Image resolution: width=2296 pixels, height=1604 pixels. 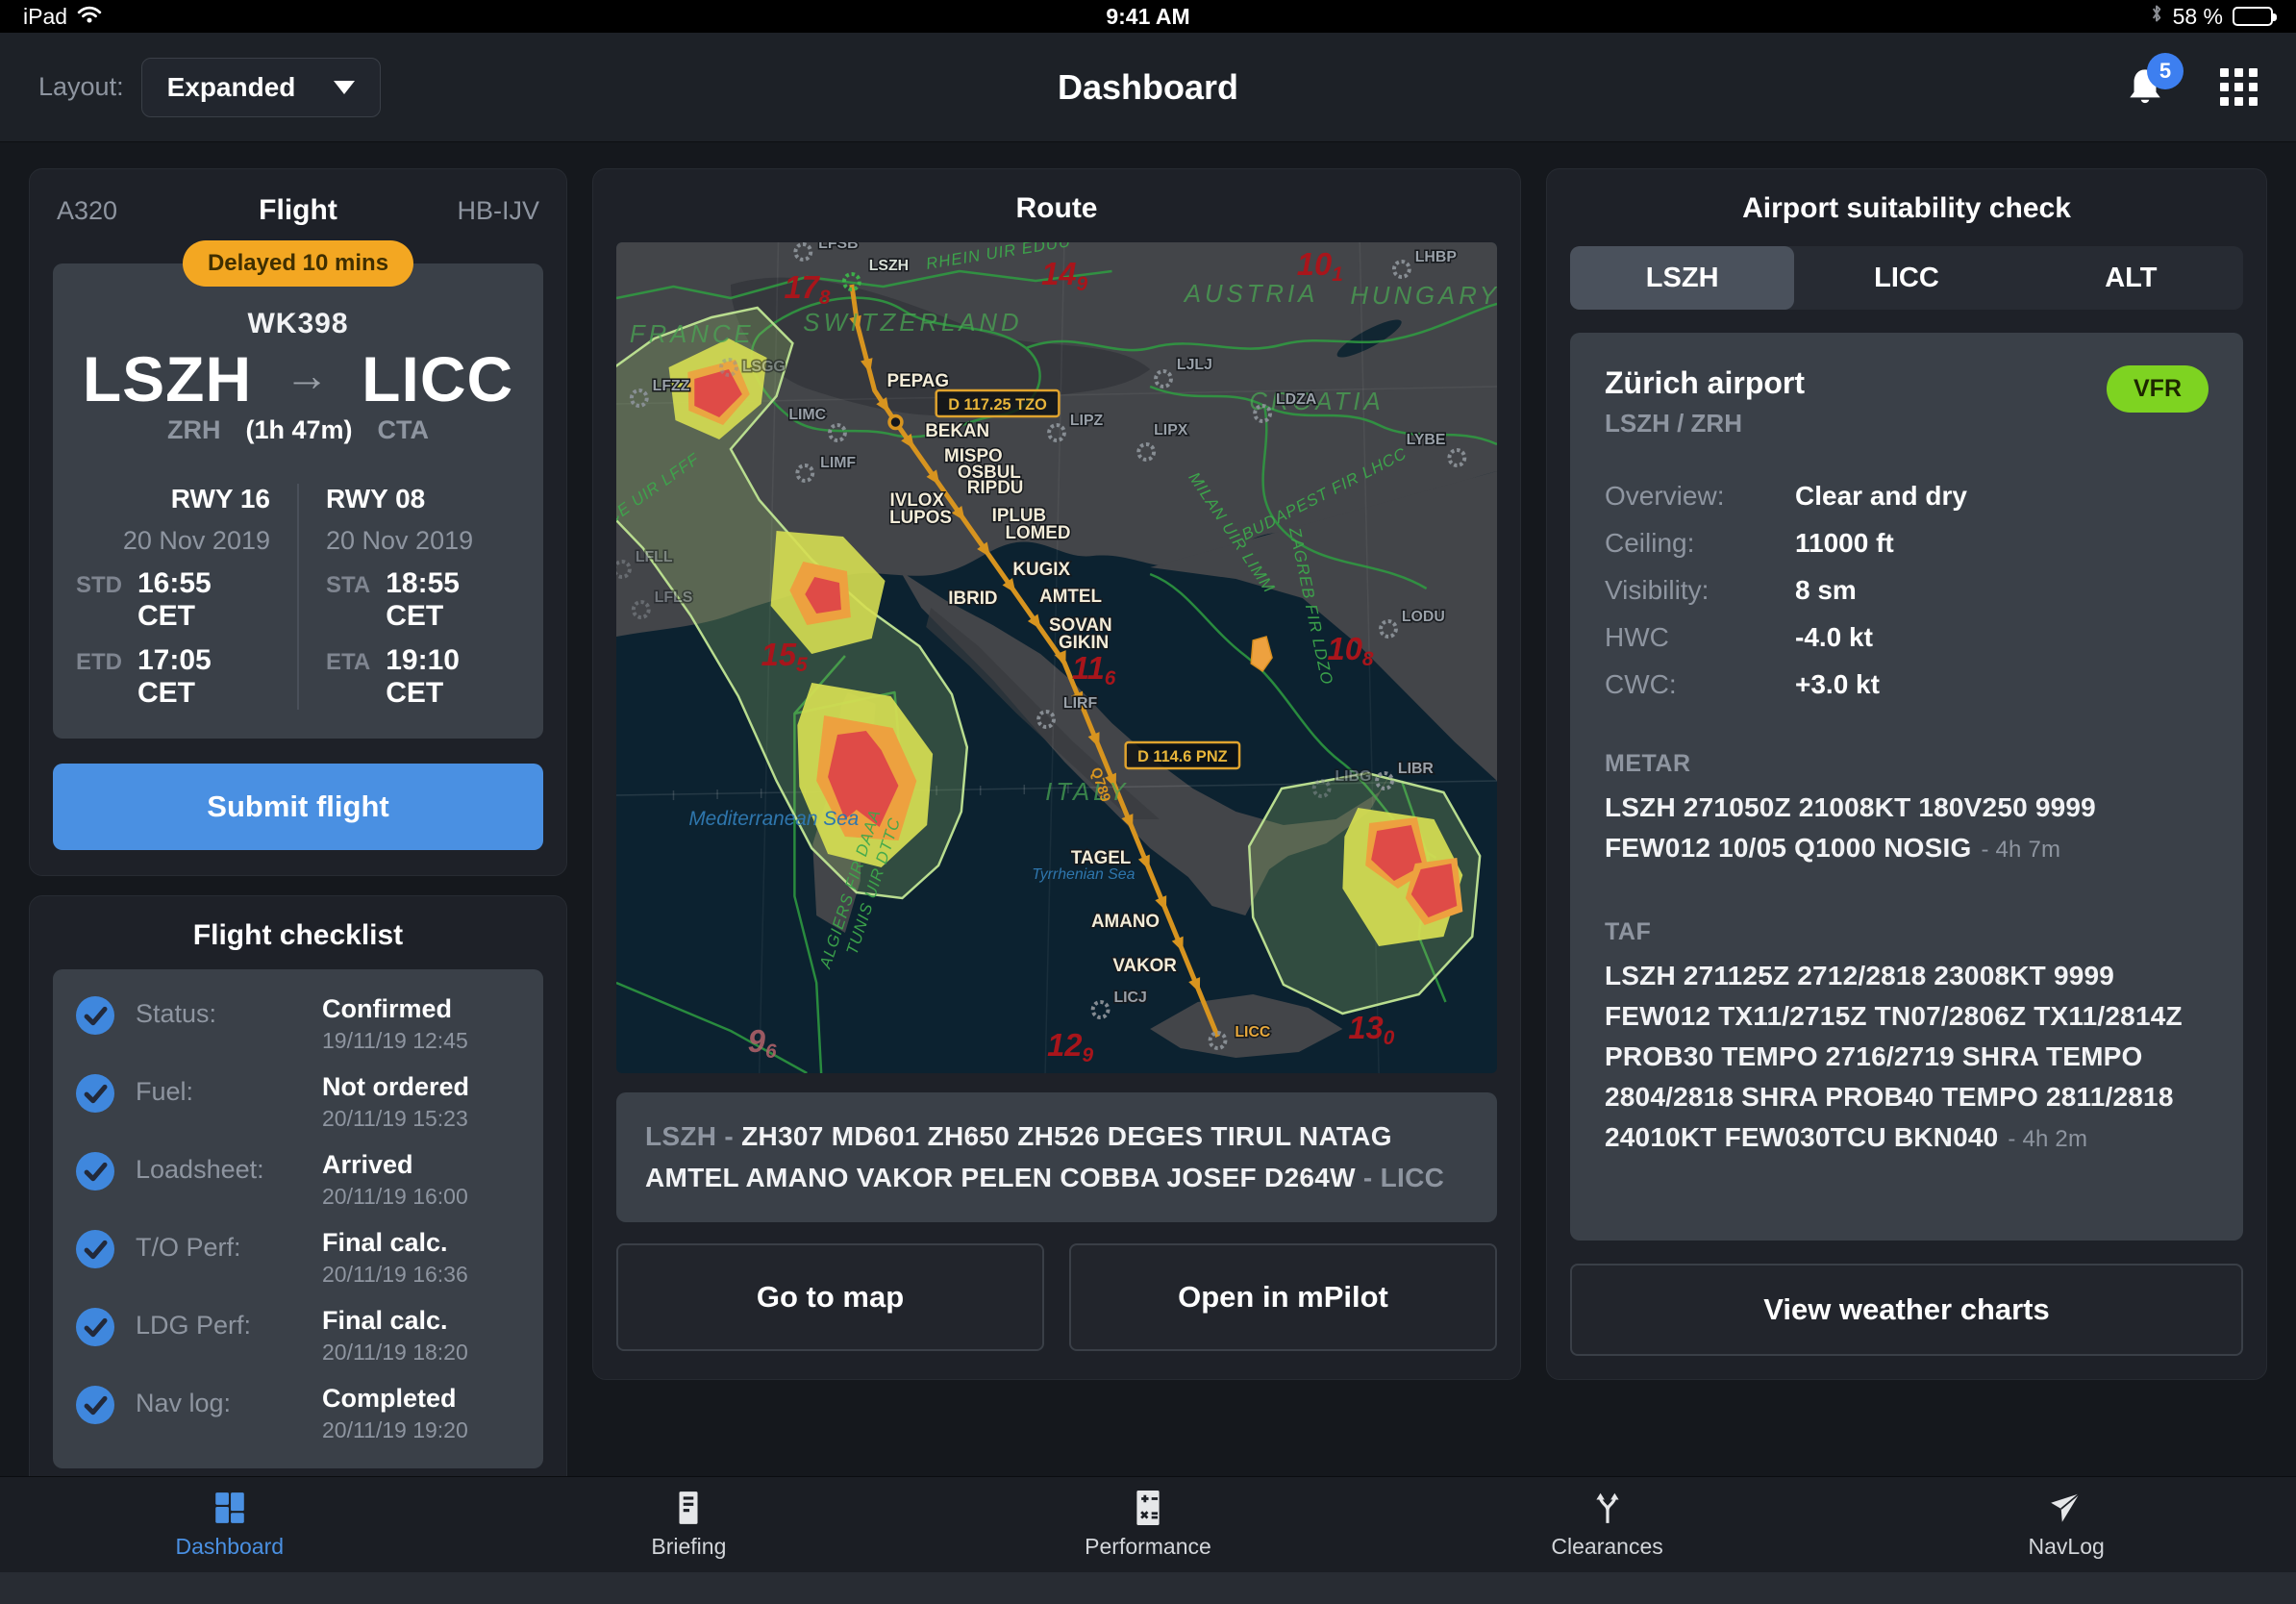 I want to click on airport-icon-LIPX, so click(x=1146, y=452).